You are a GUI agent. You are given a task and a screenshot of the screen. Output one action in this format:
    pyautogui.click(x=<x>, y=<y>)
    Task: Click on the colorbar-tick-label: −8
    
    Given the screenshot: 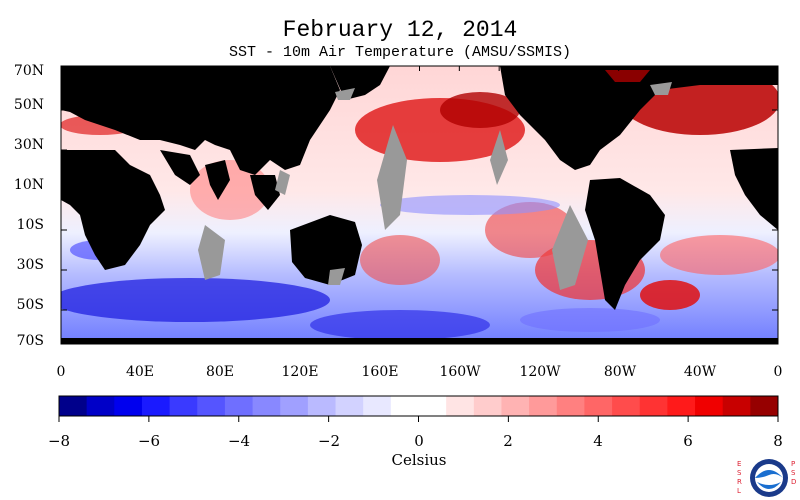 What is the action you would take?
    pyautogui.click(x=59, y=441)
    